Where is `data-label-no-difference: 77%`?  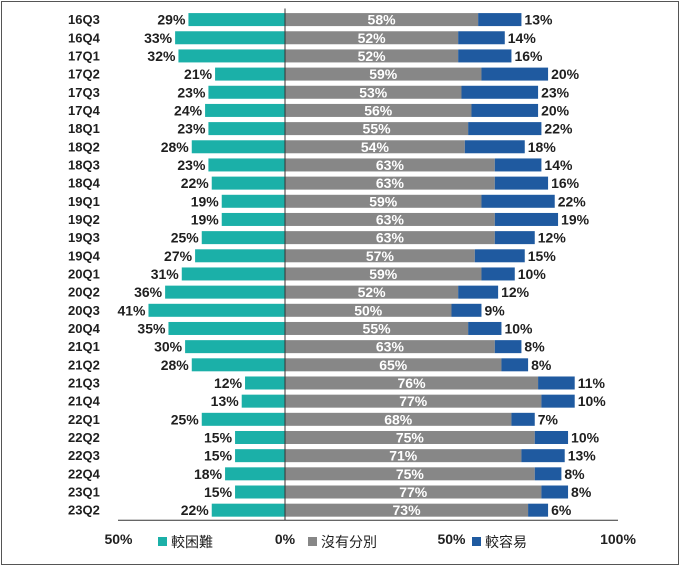 data-label-no-difference: 77% is located at coordinates (413, 401).